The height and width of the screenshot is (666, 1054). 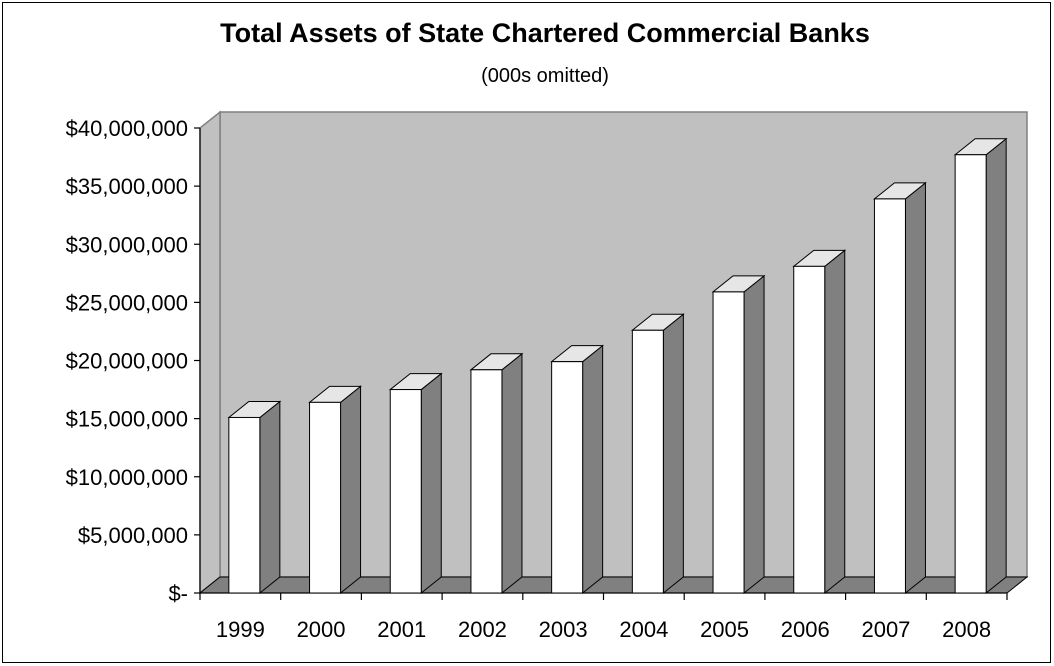 I want to click on x-tick-label: 2004, so click(x=643, y=629).